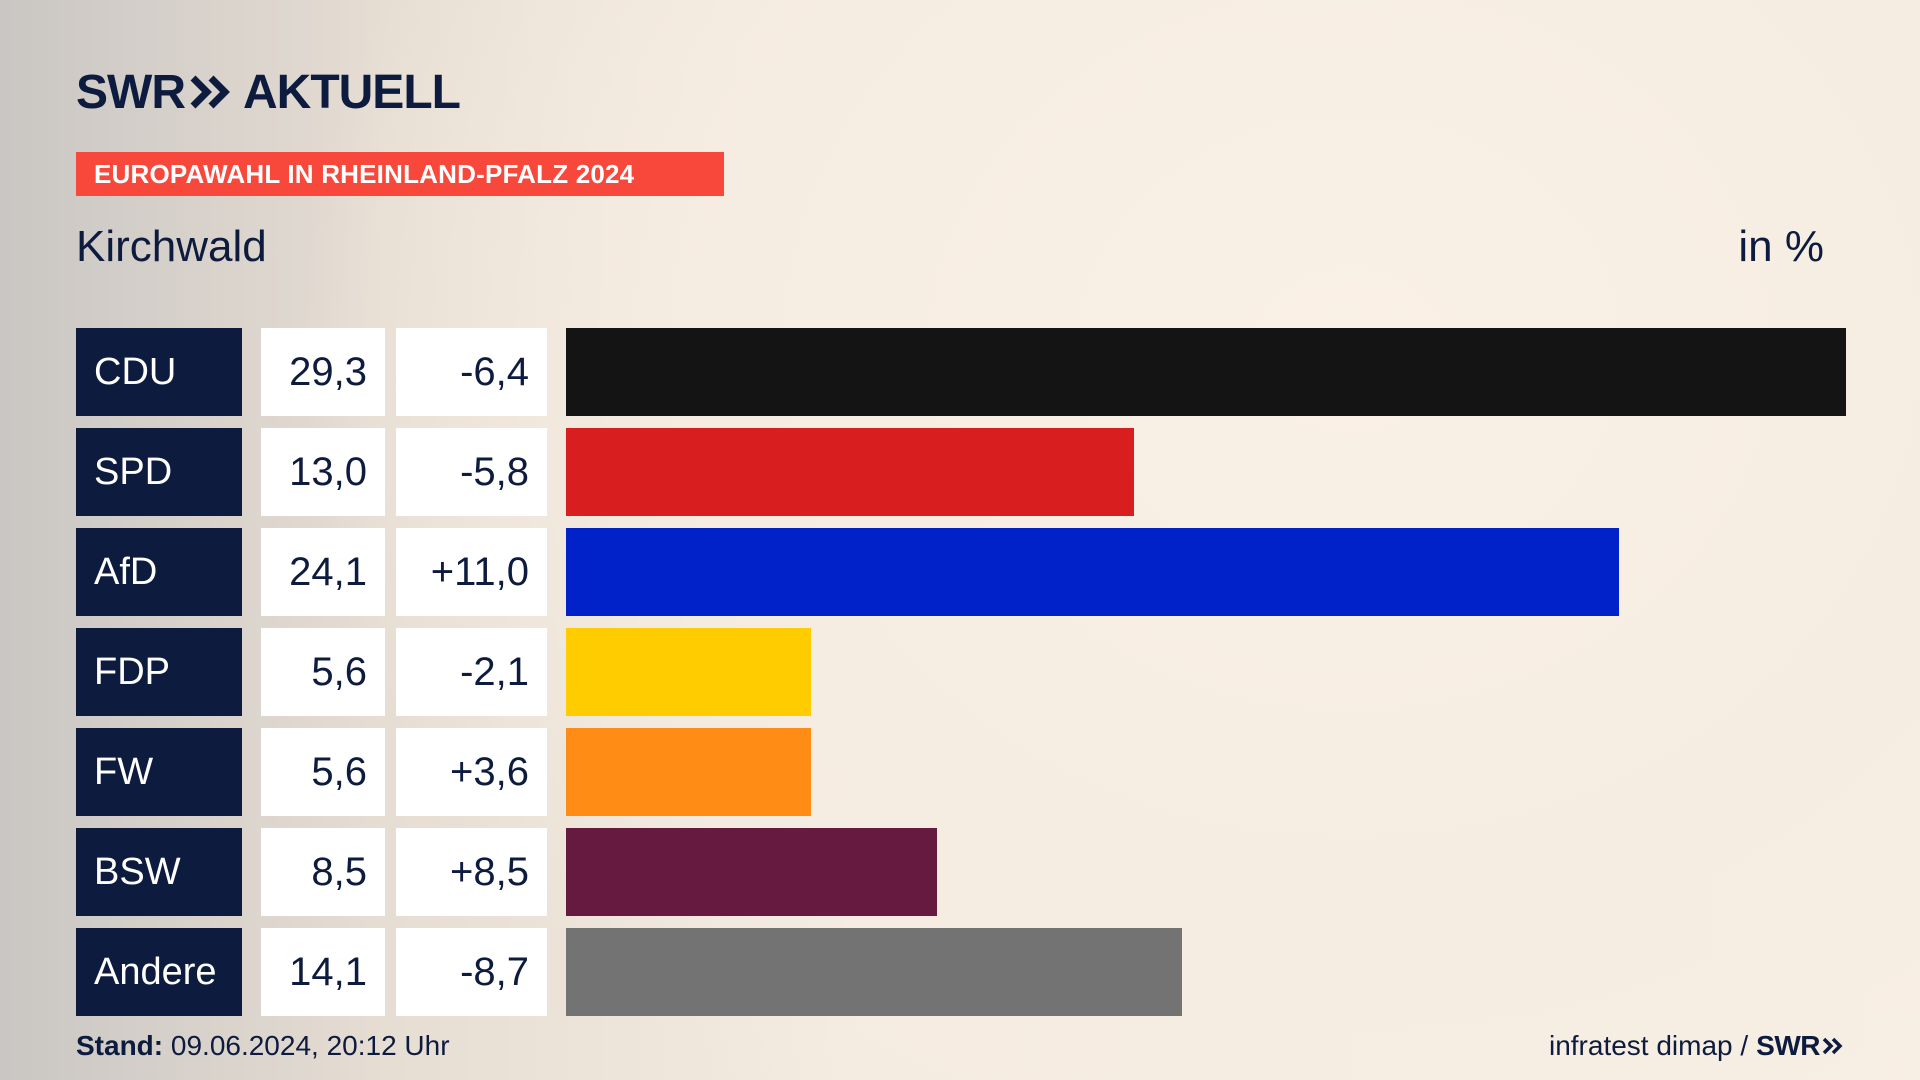 Image resolution: width=1920 pixels, height=1080 pixels. What do you see at coordinates (1781, 246) in the screenshot?
I see `unit-label: in %` at bounding box center [1781, 246].